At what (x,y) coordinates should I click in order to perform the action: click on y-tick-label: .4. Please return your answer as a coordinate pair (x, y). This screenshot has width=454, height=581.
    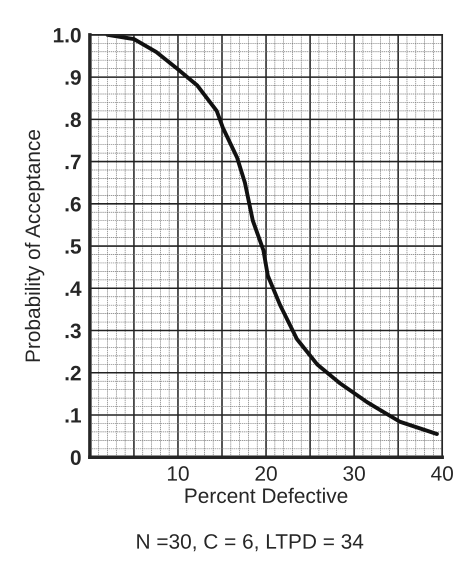
    Looking at the image, I should click on (74, 289).